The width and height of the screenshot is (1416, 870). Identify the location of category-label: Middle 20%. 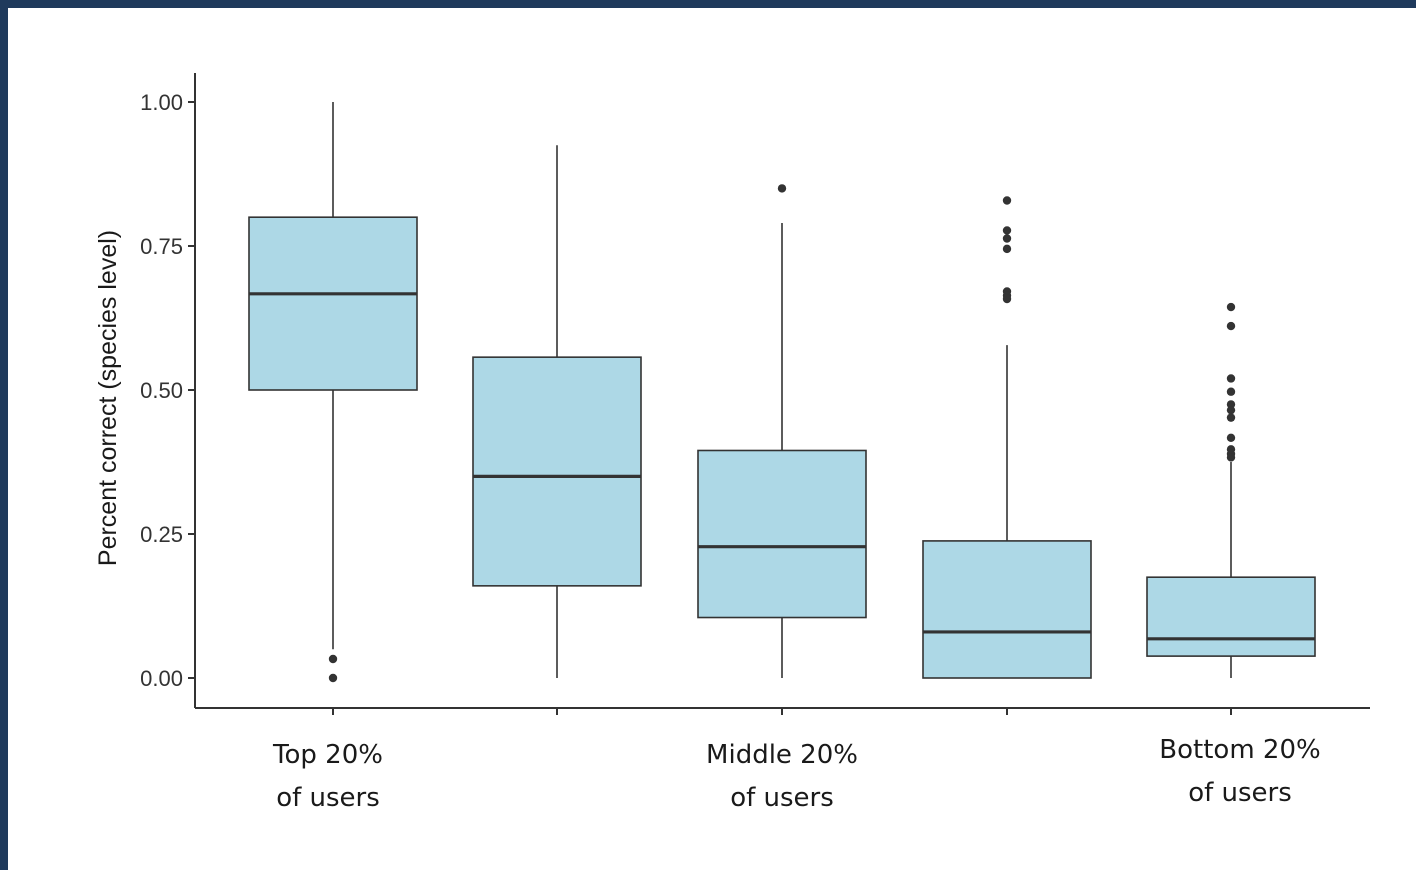
(782, 755).